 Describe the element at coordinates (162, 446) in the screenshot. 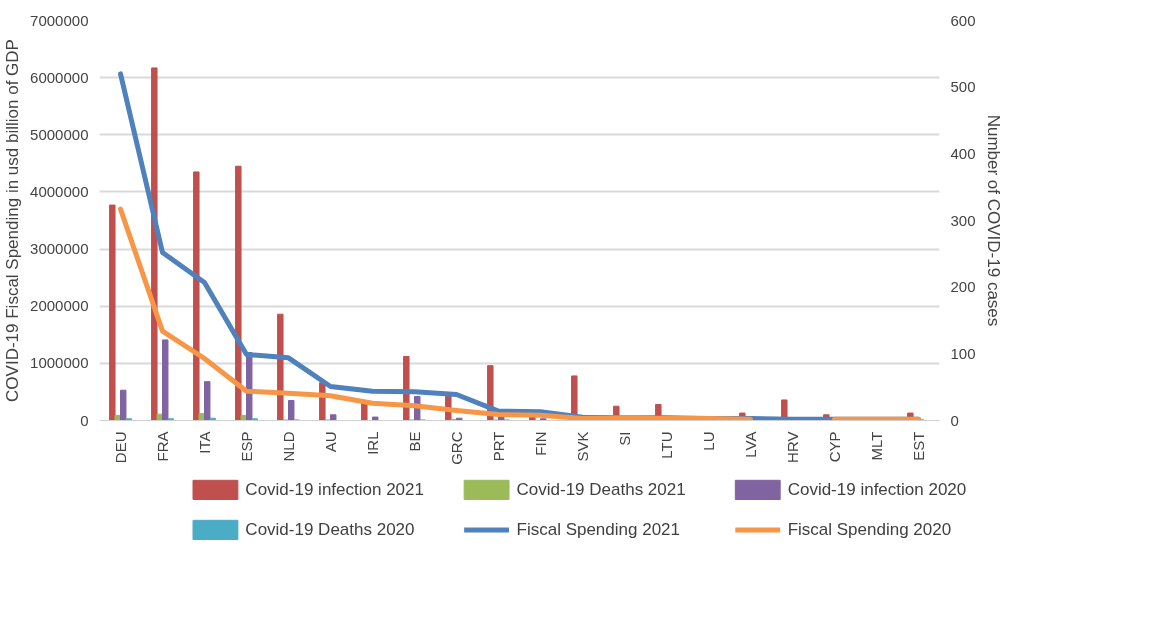

I see `x-tick-label: FRA` at that location.